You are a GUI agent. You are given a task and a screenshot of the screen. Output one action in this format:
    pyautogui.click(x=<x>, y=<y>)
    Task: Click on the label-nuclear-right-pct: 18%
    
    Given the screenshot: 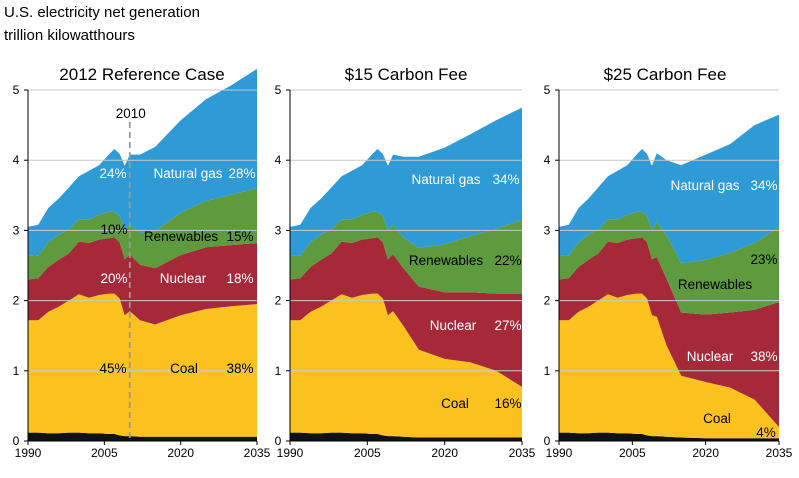 What is the action you would take?
    pyautogui.click(x=239, y=278)
    